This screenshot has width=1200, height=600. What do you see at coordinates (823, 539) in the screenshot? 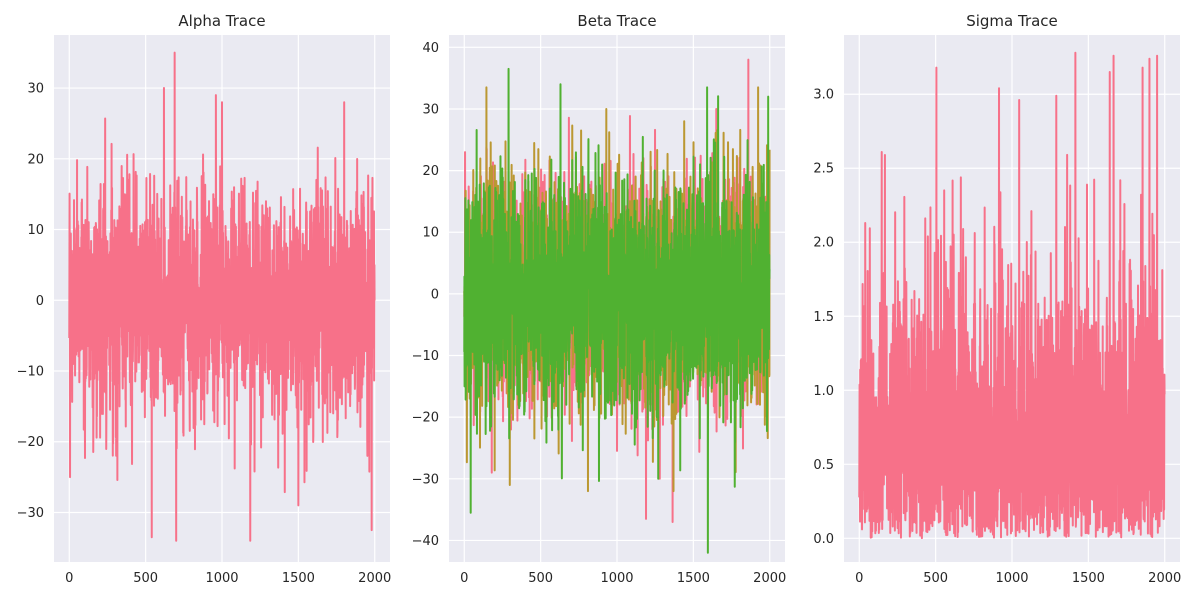
I see `y-tick-label: 0.0` at bounding box center [823, 539].